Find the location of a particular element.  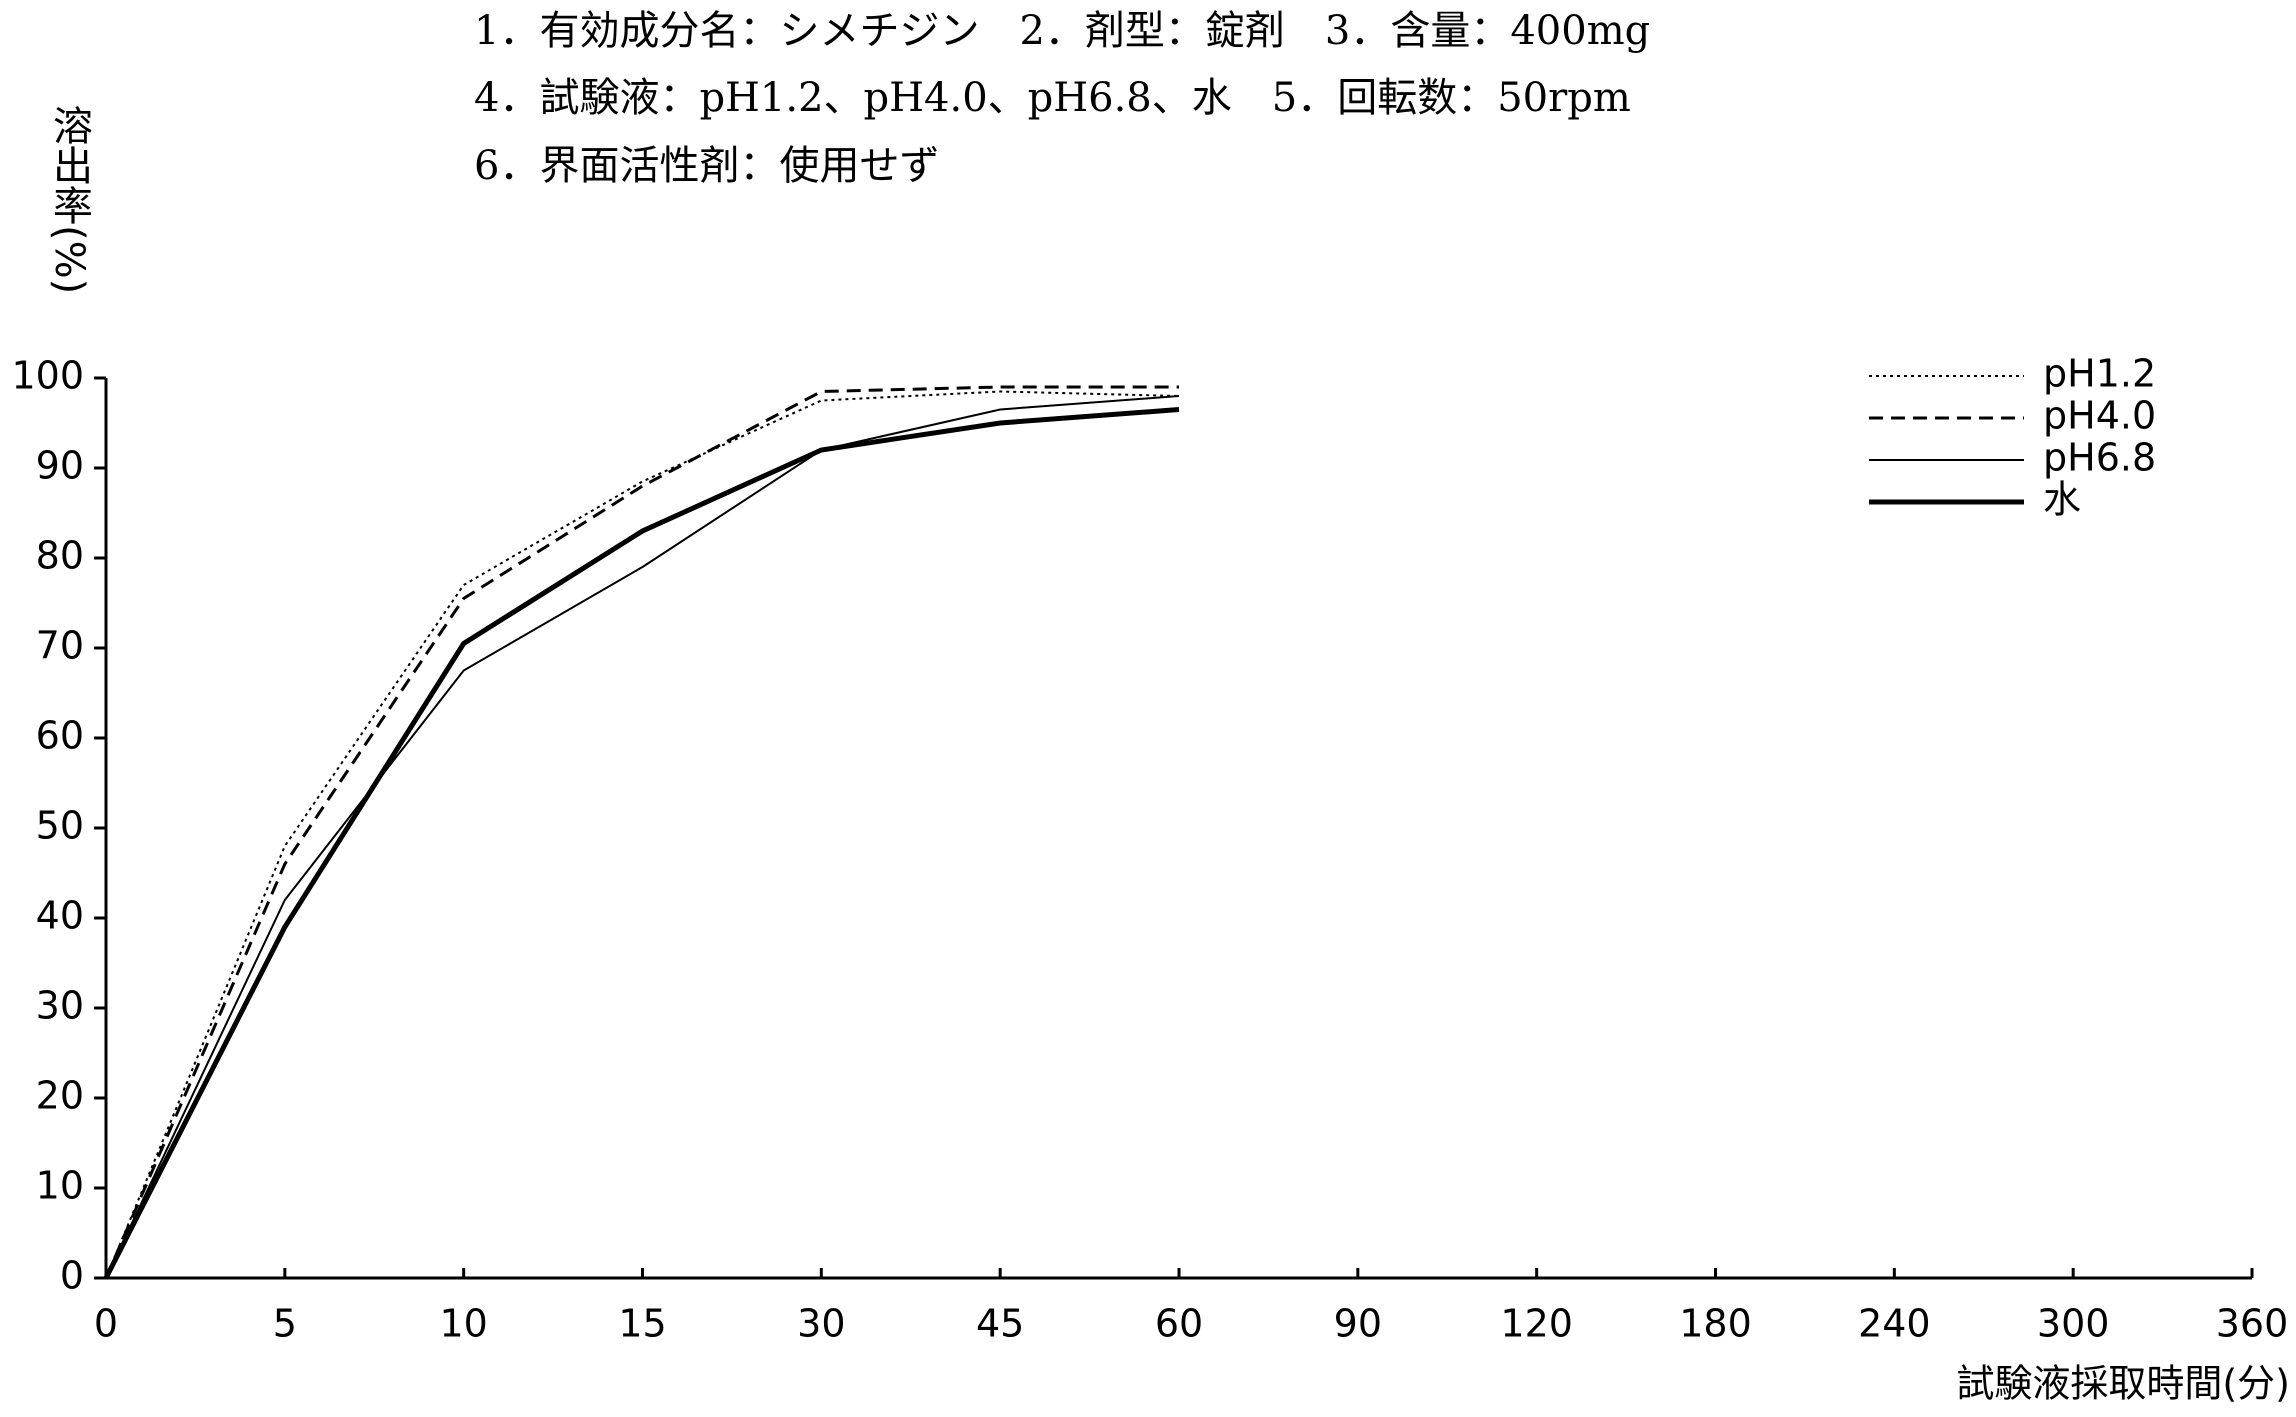

x-tick-label: 30 is located at coordinates (821, 1324).